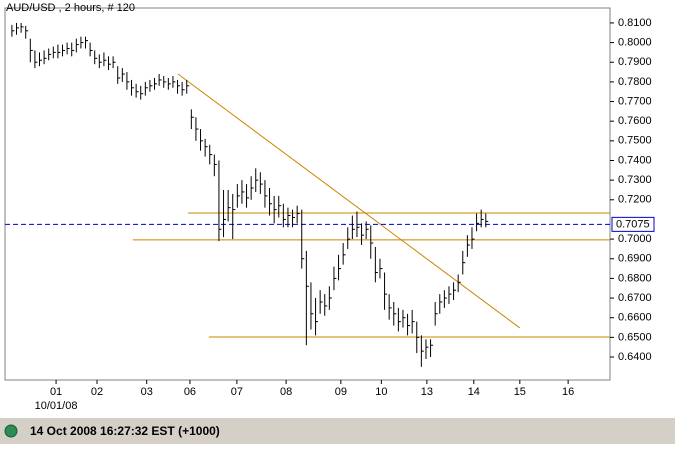 The height and width of the screenshot is (449, 675). What do you see at coordinates (635, 42) in the screenshot?
I see `y-tick-label: 0.8000` at bounding box center [635, 42].